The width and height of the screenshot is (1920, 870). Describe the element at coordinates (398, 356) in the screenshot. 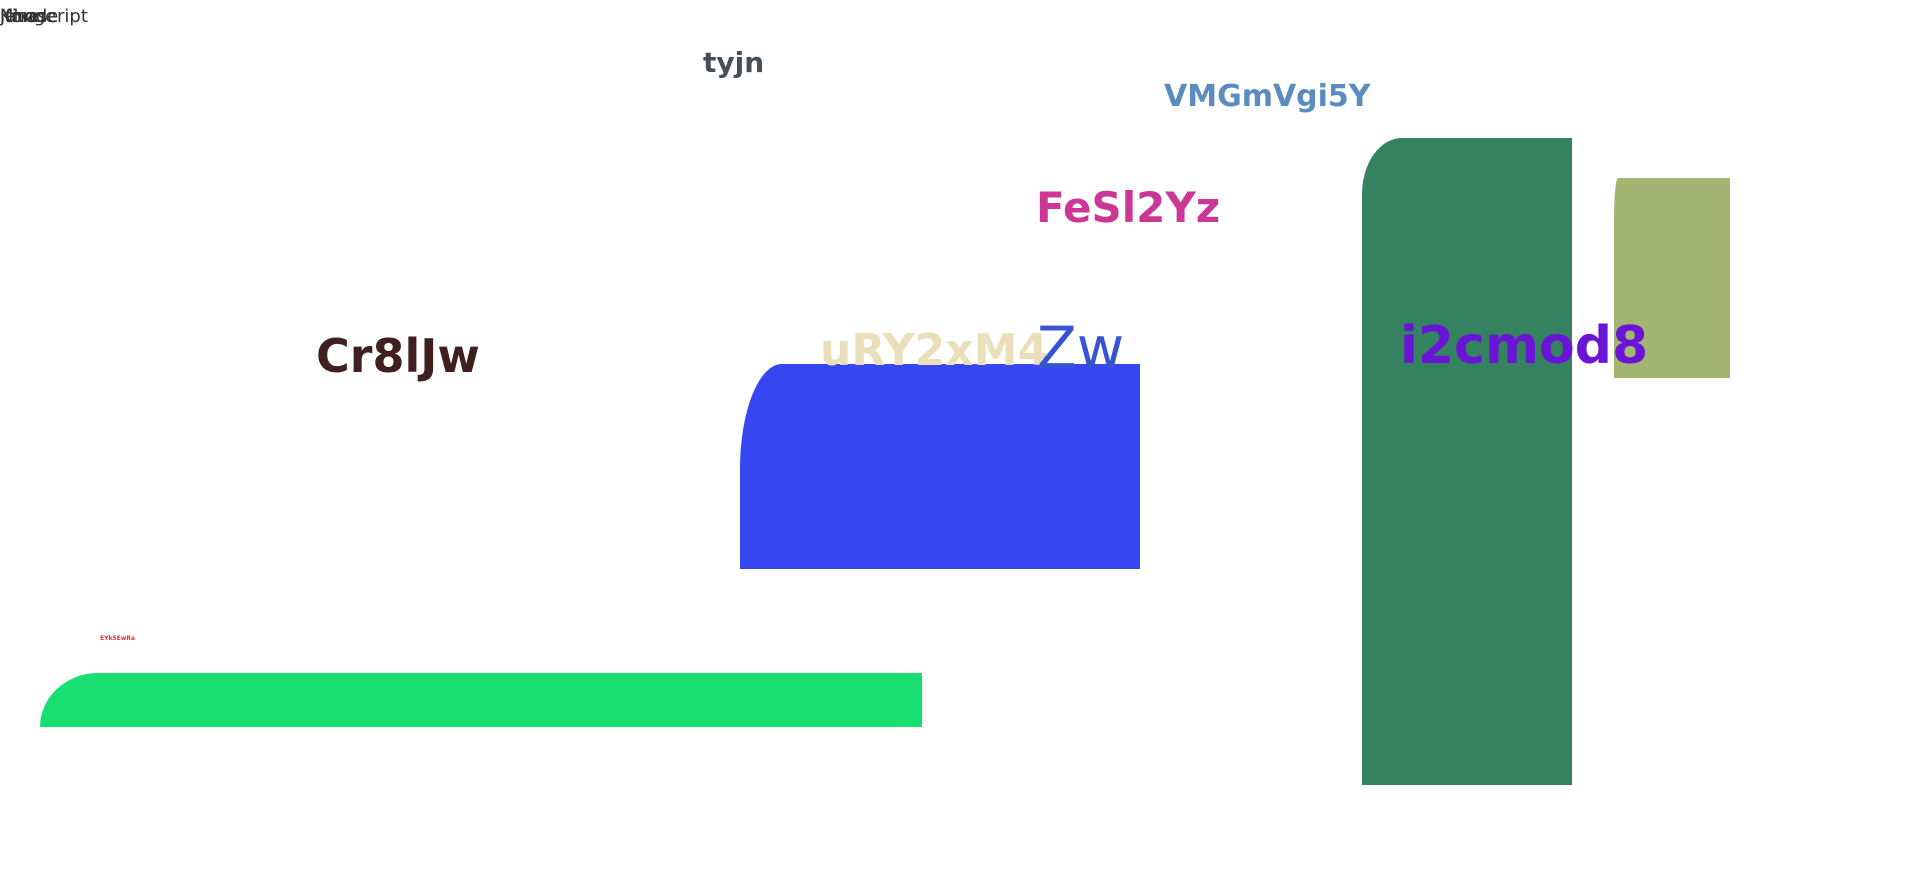

I see `label-cr8ljw: Cr8lJw` at that location.